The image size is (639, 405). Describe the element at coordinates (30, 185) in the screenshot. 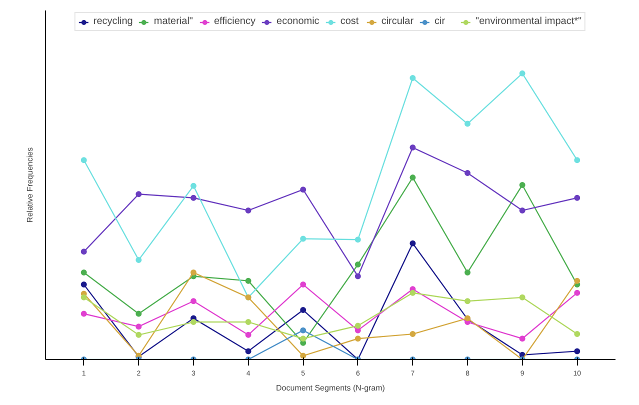

I see `y-axis-title: Relative Frequencies` at that location.